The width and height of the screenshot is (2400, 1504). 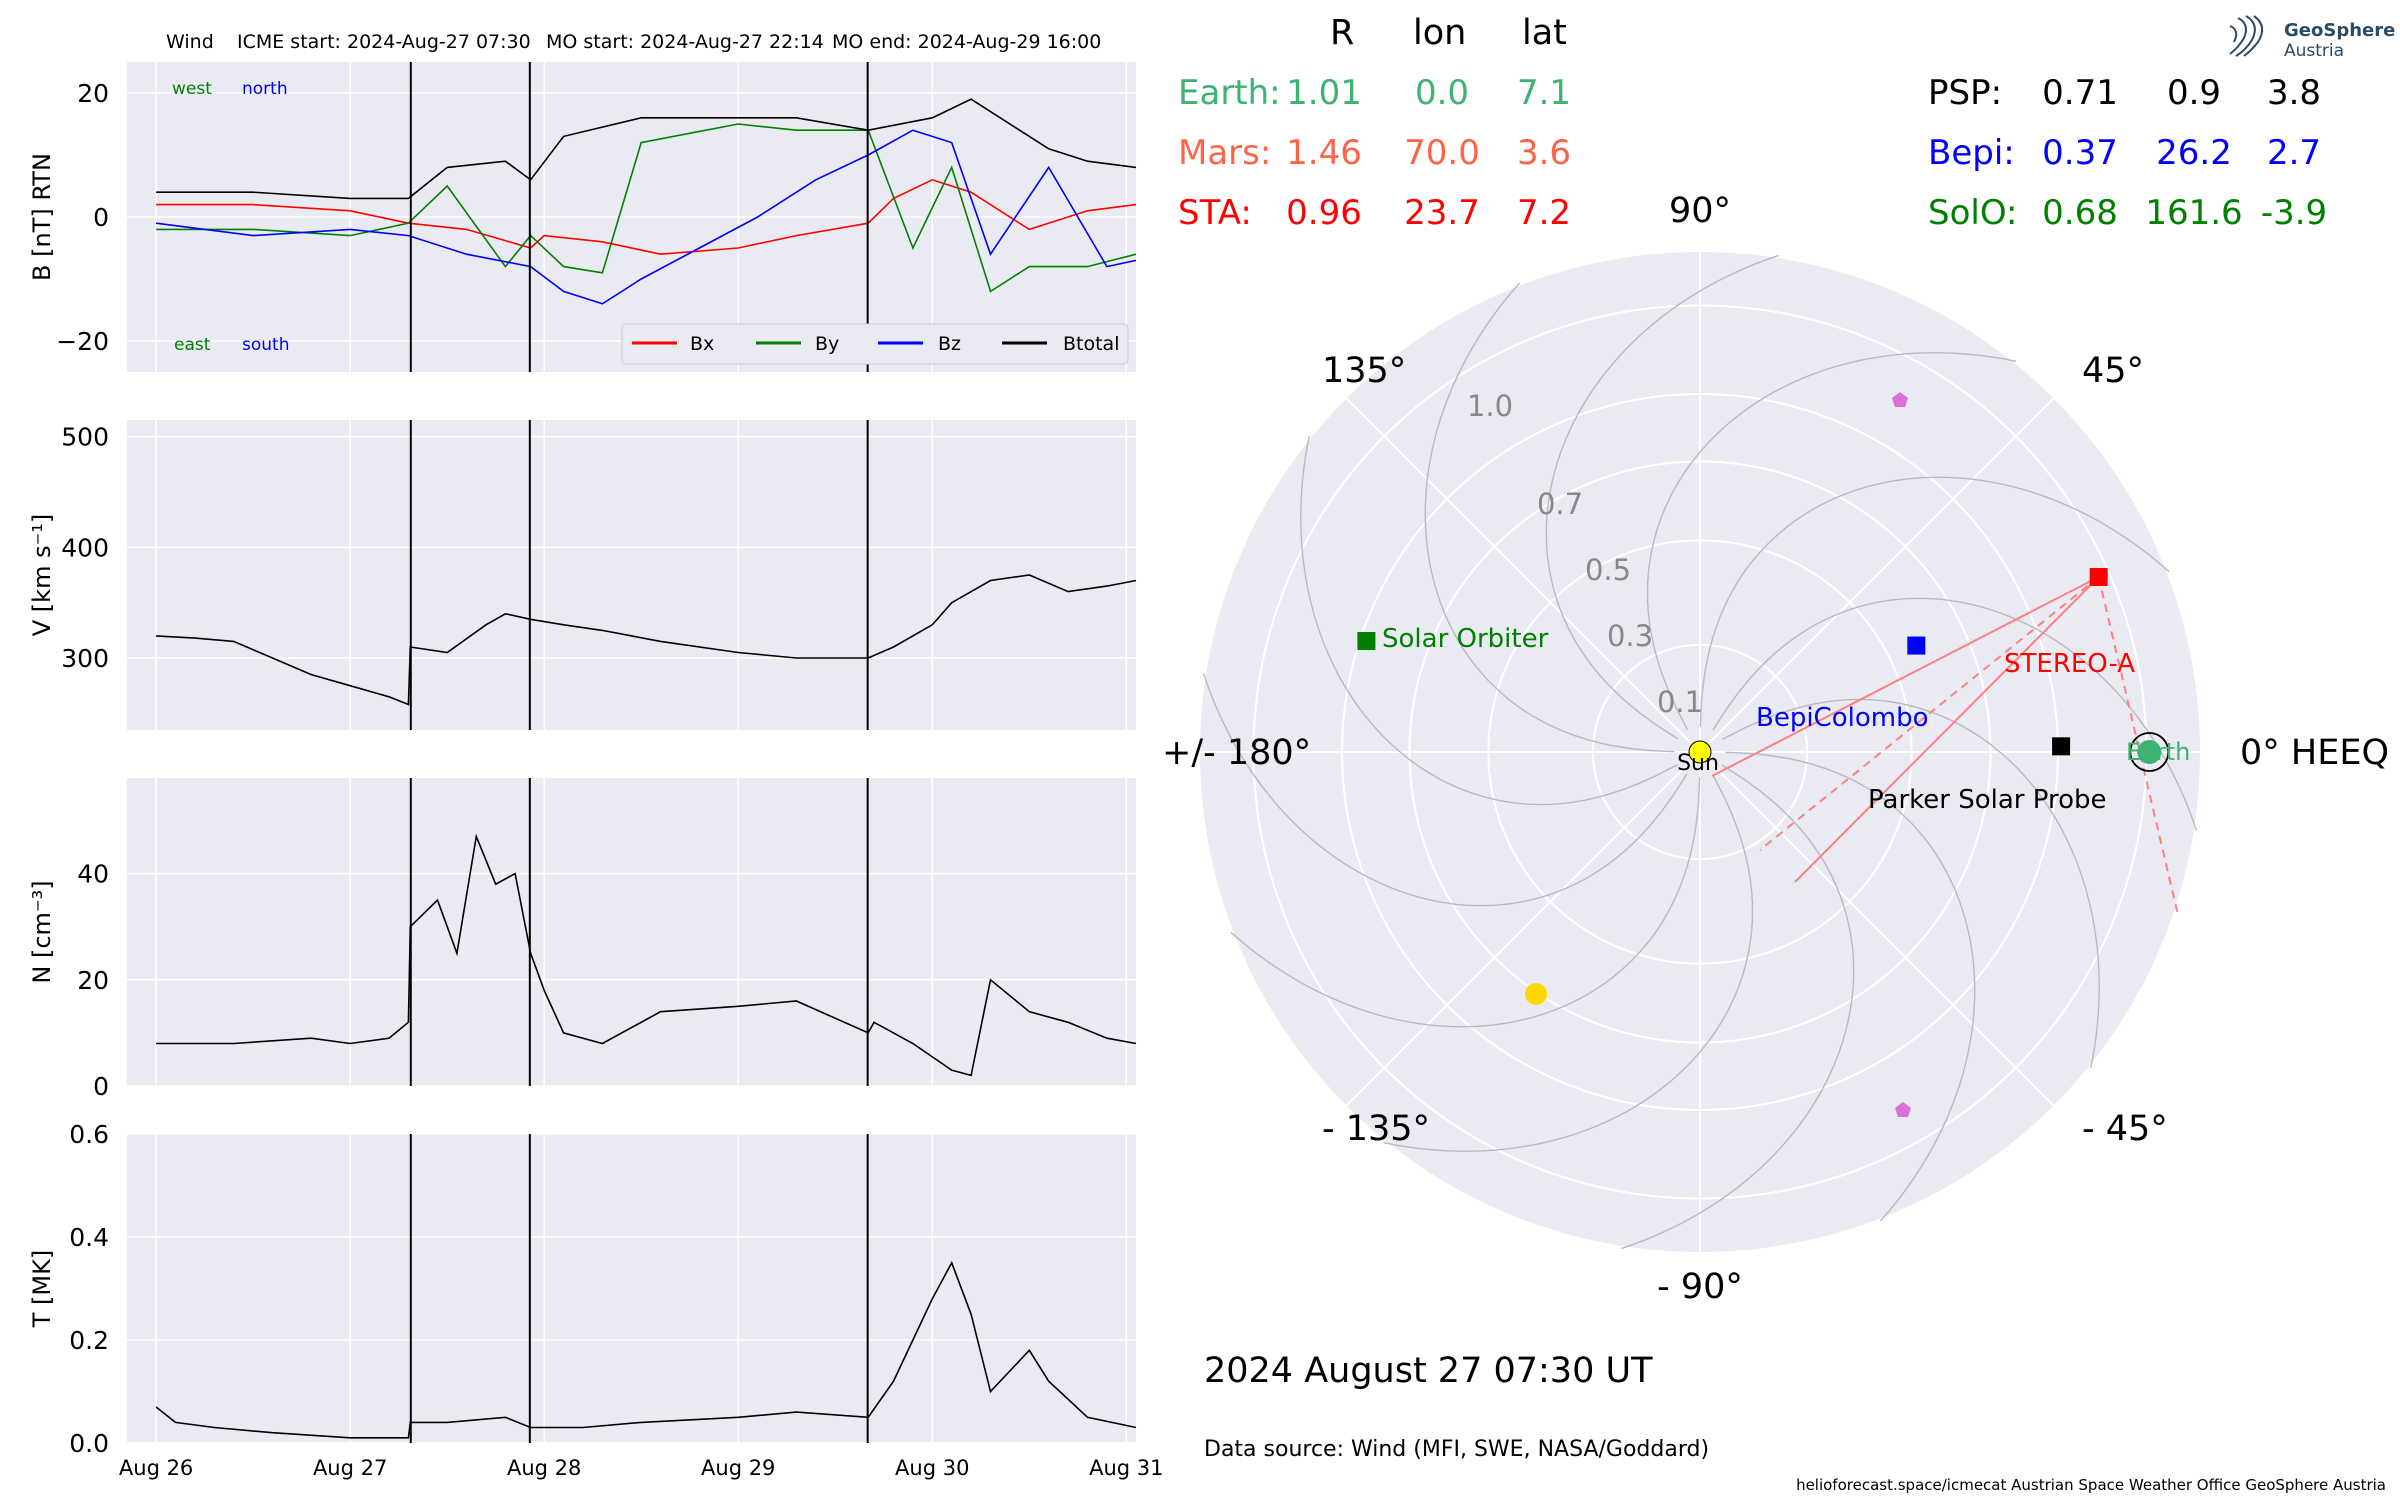 What do you see at coordinates (1215, 213) in the screenshot?
I see `table-left-name: STA:` at bounding box center [1215, 213].